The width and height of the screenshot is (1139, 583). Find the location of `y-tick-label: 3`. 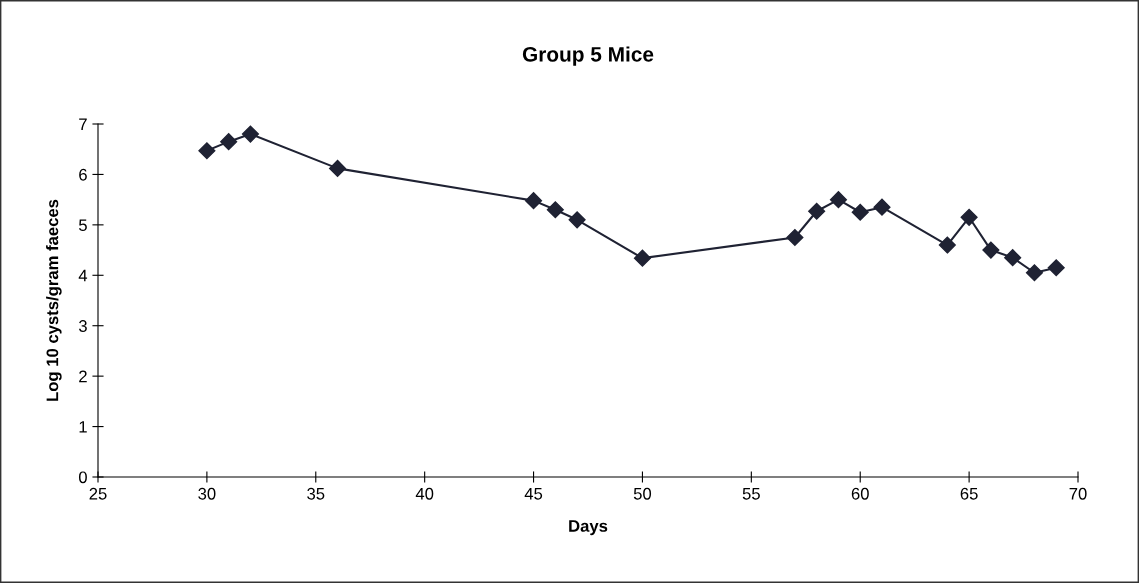

y-tick-label: 3 is located at coordinates (82, 326).